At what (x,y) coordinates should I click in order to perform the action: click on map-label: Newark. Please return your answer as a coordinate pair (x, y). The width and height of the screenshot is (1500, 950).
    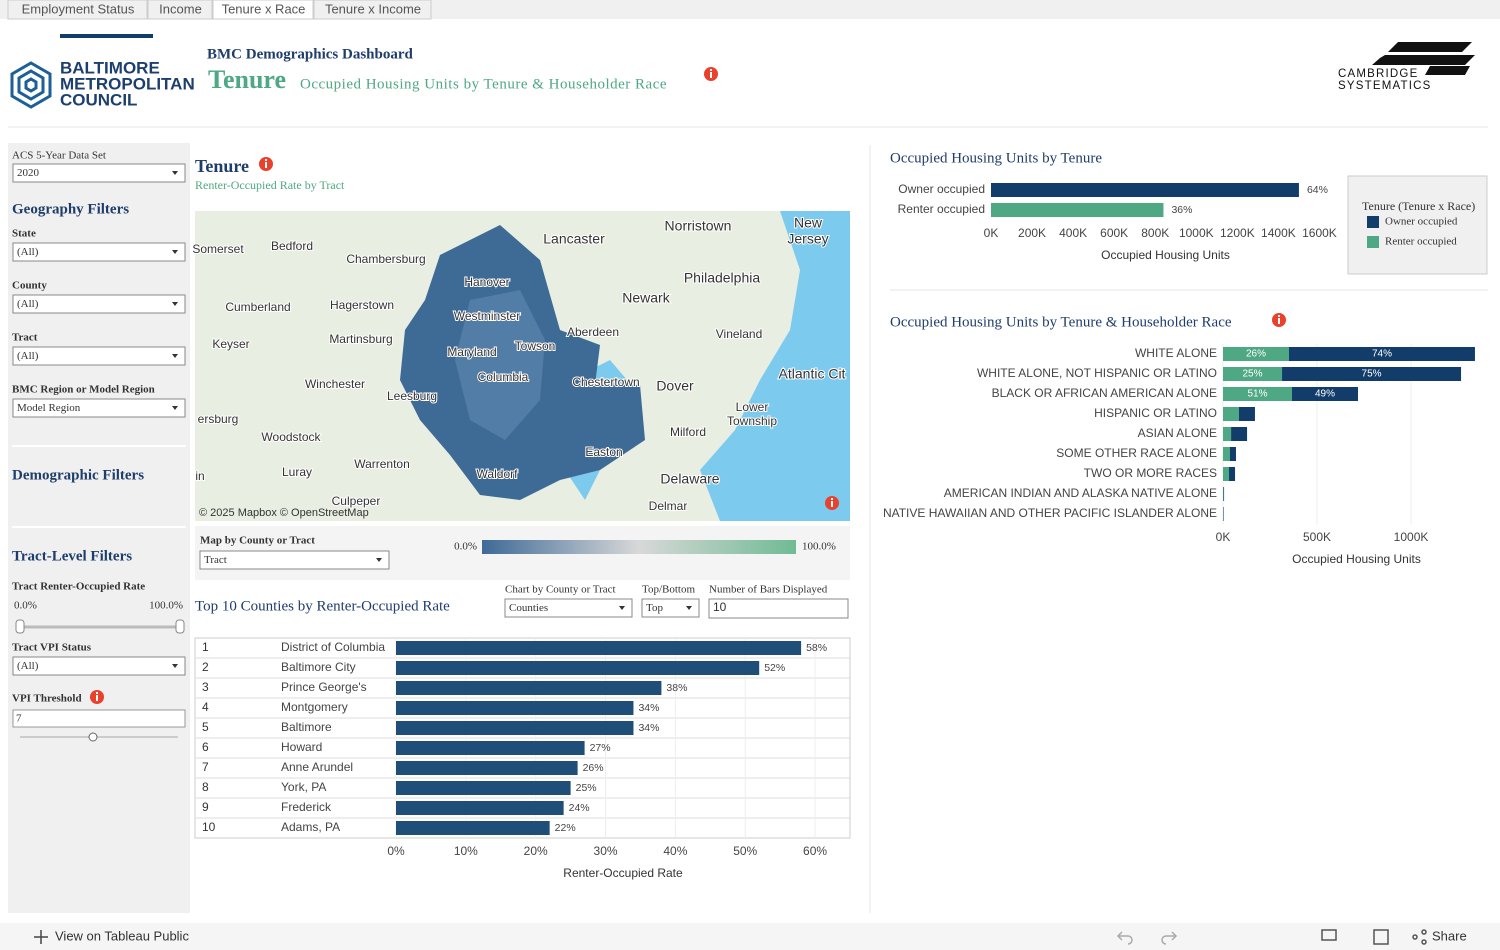
    Looking at the image, I should click on (646, 298).